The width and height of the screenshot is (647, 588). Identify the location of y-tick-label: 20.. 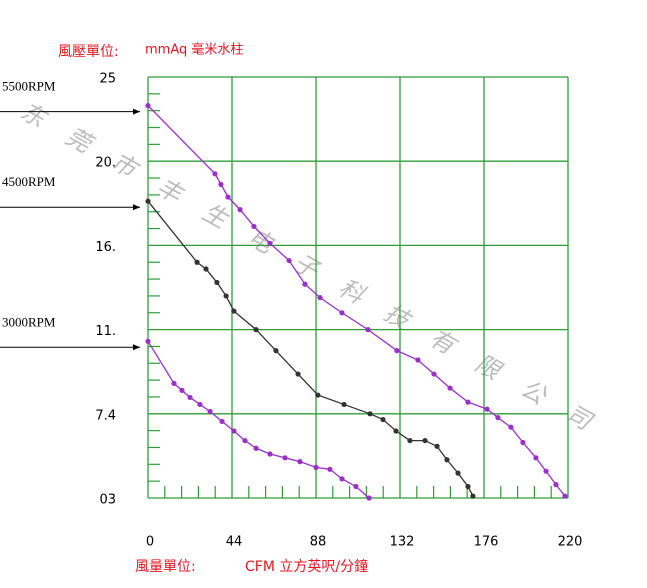
(105, 163).